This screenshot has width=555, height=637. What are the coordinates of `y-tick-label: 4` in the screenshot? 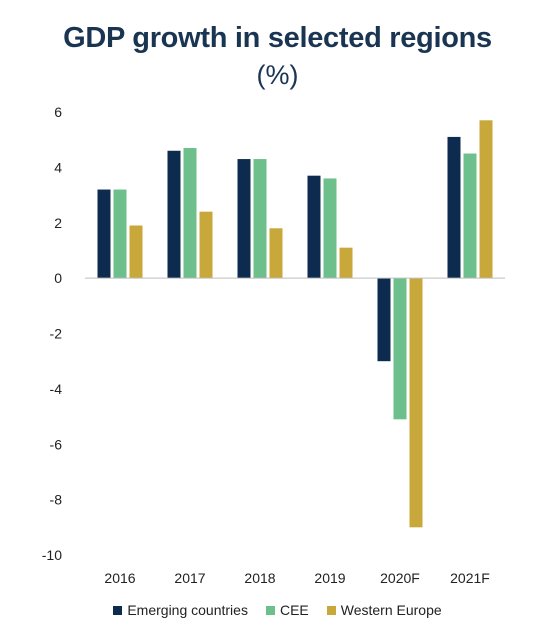 It's located at (58, 167).